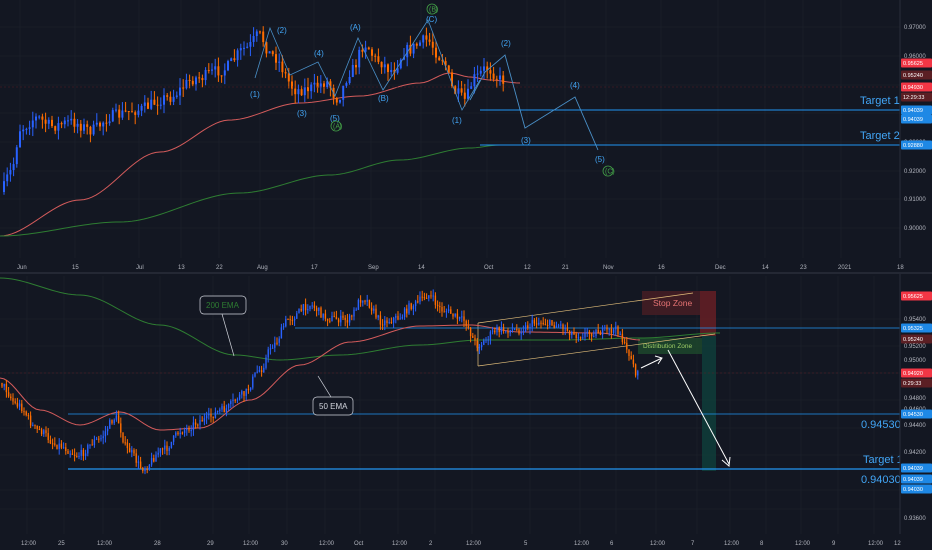 The width and height of the screenshot is (932, 550). What do you see at coordinates (916, 404) in the screenshot?
I see `bot-price-axis` at bounding box center [916, 404].